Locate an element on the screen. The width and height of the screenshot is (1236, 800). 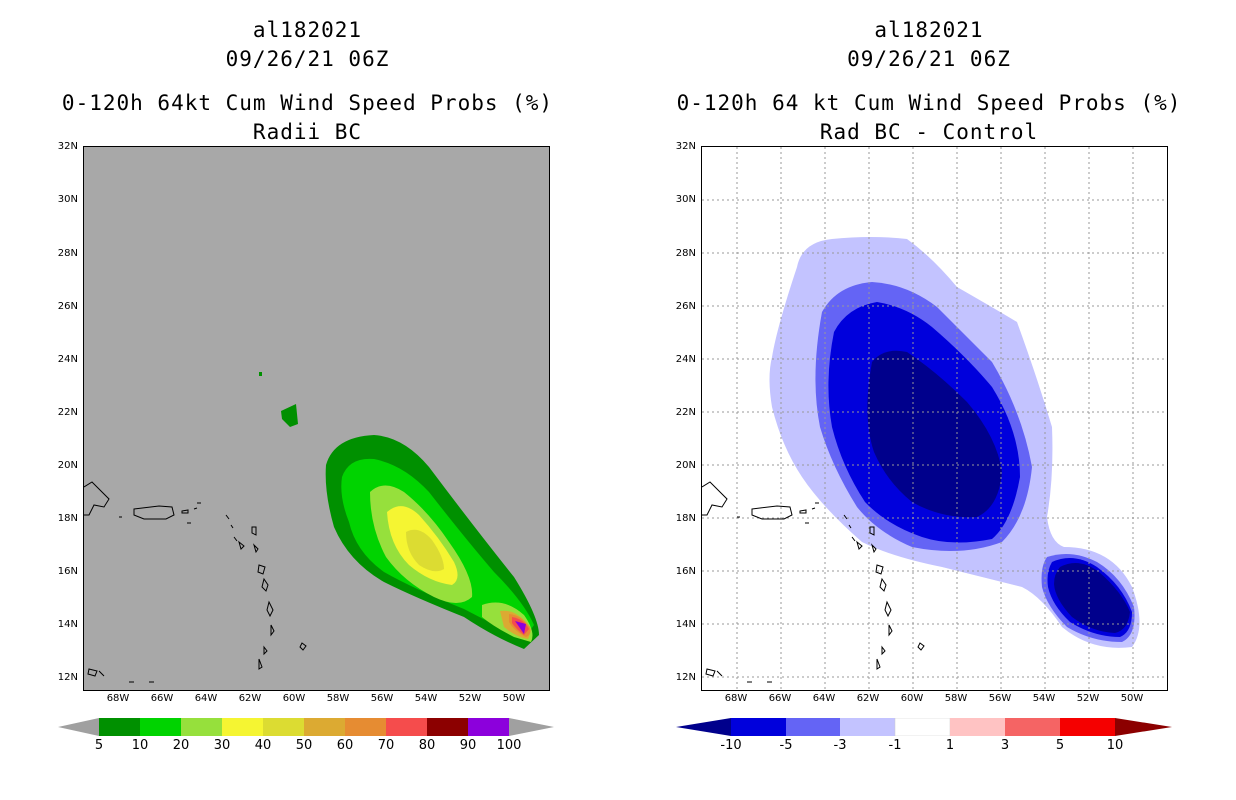
left-lon-label: 50W is located at coordinates (514, 698).